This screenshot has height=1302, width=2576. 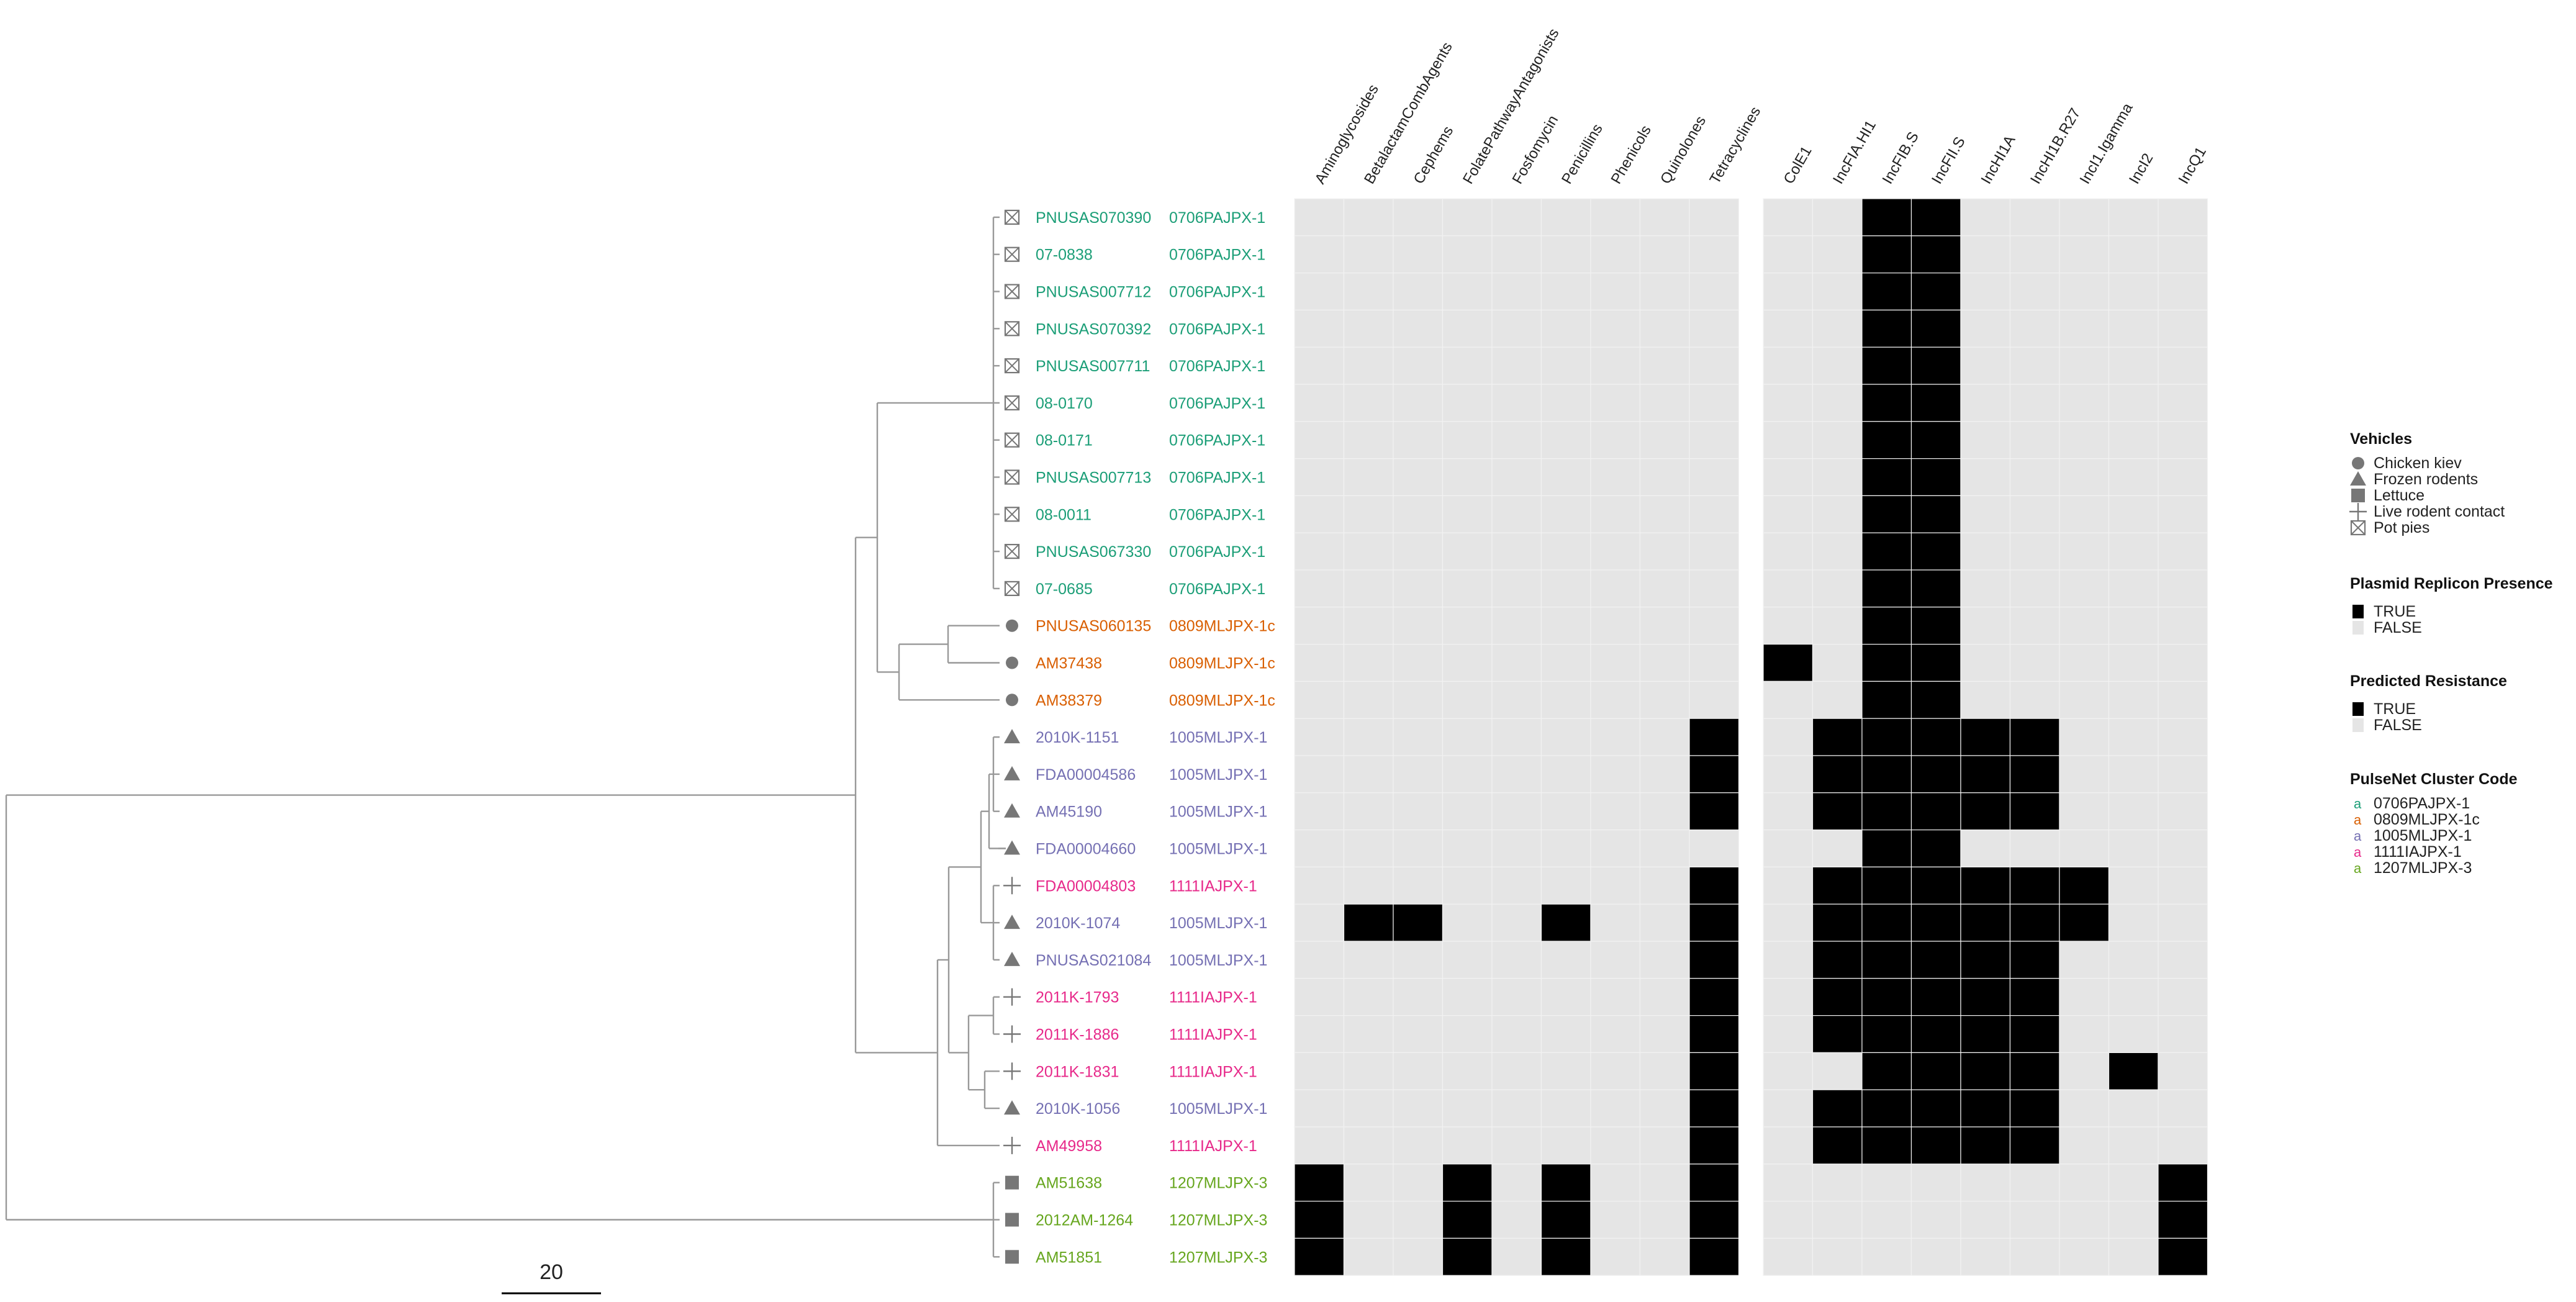 I want to click on isolate-id-label: AM51638, so click(x=1069, y=1183).